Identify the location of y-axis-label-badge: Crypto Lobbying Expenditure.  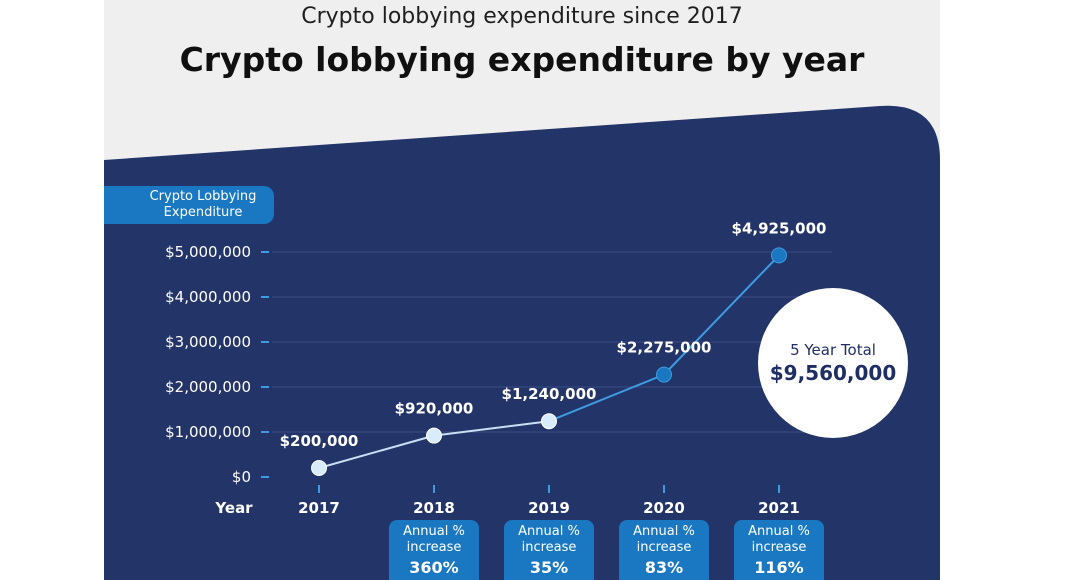
(189, 205).